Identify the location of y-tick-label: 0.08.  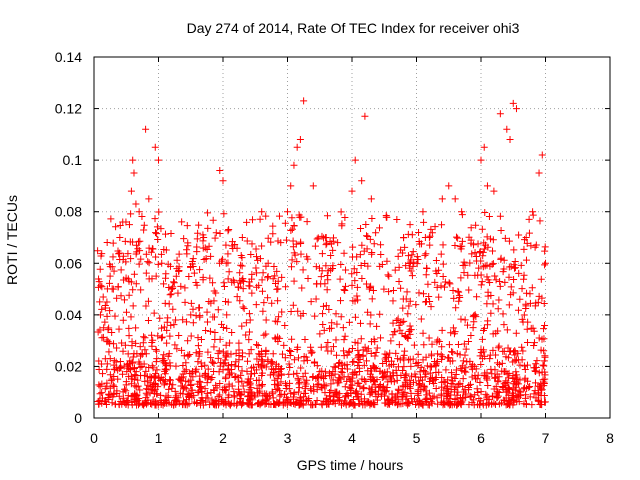
(68, 212).